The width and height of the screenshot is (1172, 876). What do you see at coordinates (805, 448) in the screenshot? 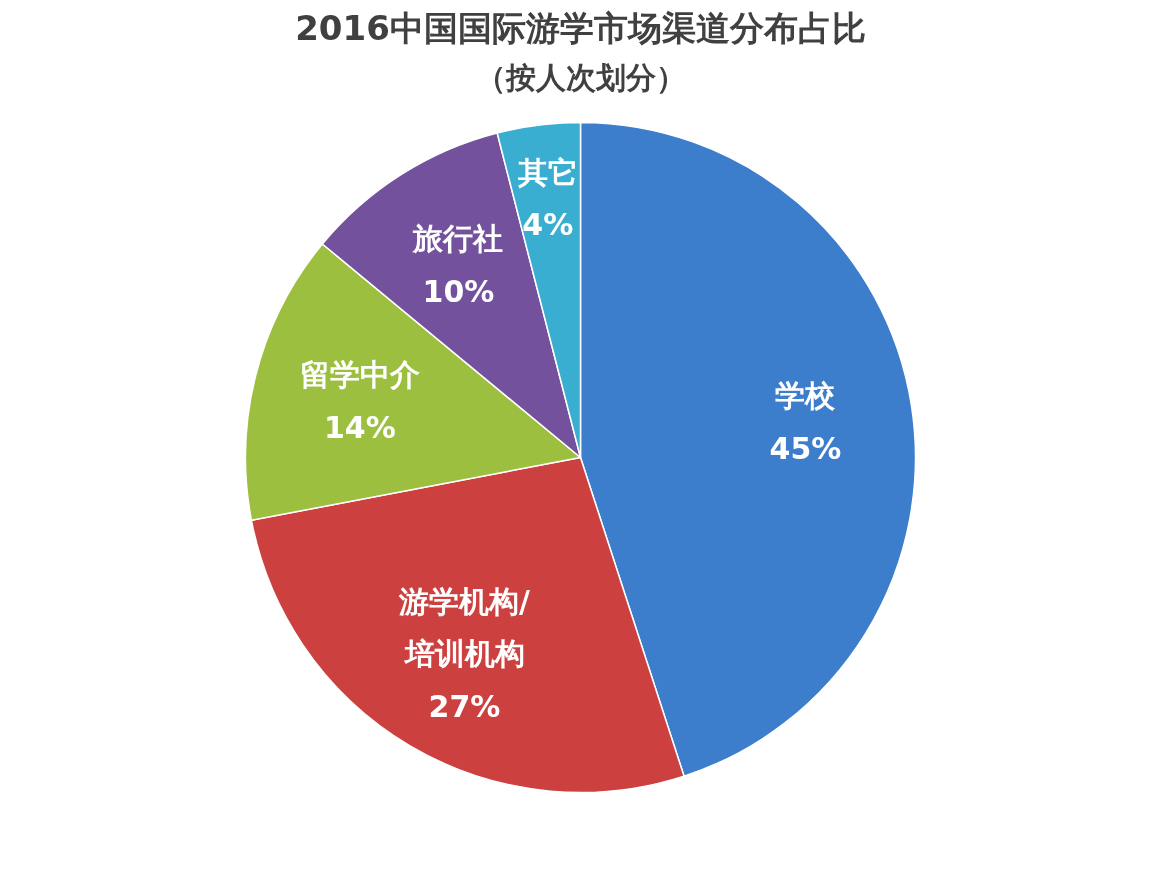
I see `data-label: 45%` at bounding box center [805, 448].